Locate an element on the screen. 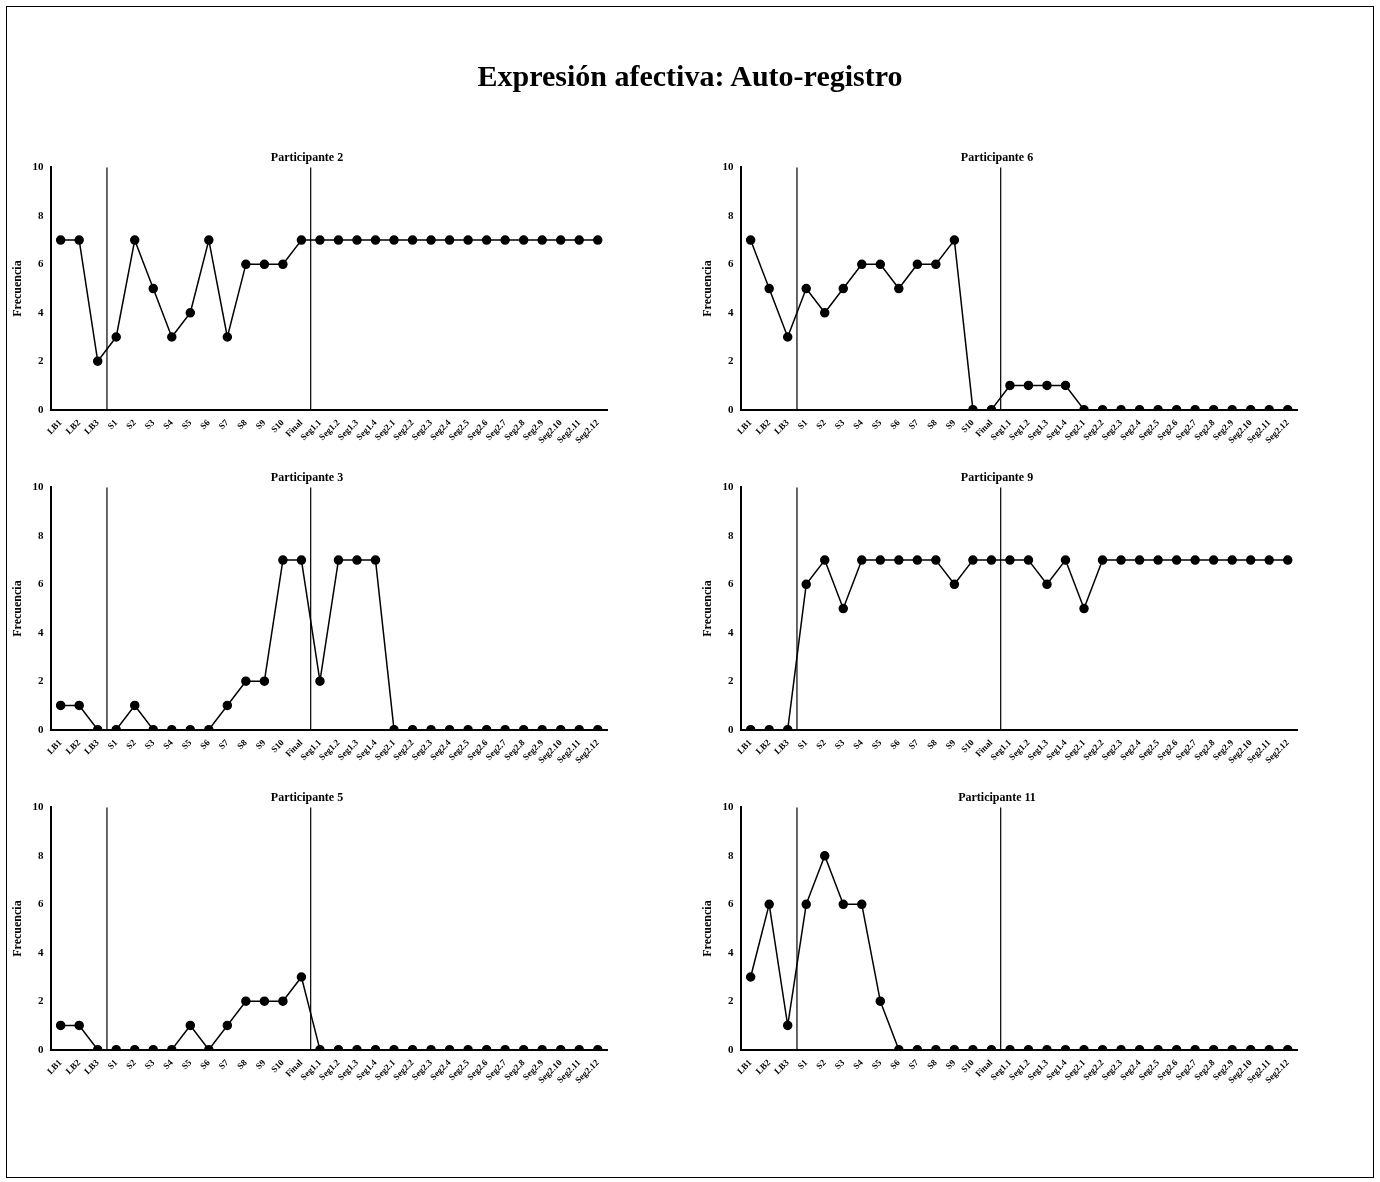  text: Expresión afectiva: Auto-registro is located at coordinates (690, 76).